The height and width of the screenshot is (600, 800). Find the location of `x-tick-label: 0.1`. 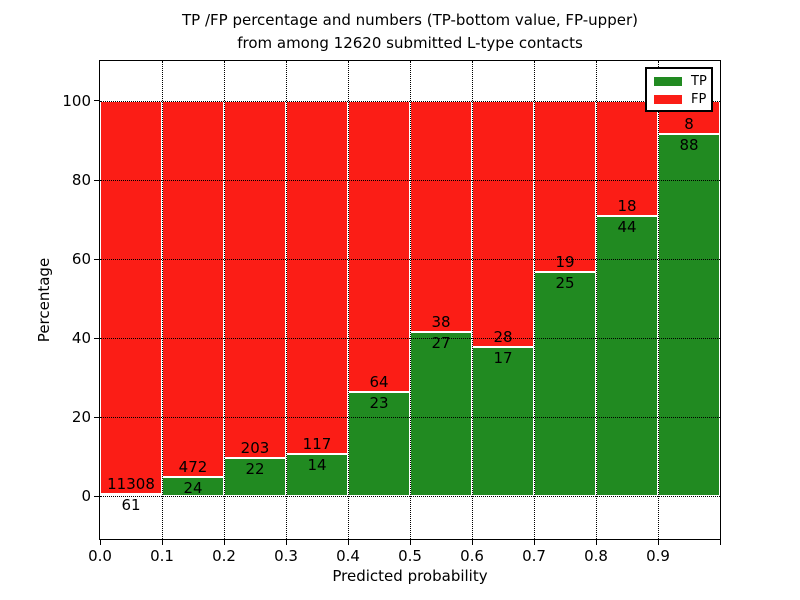

x-tick-label: 0.1 is located at coordinates (162, 556).